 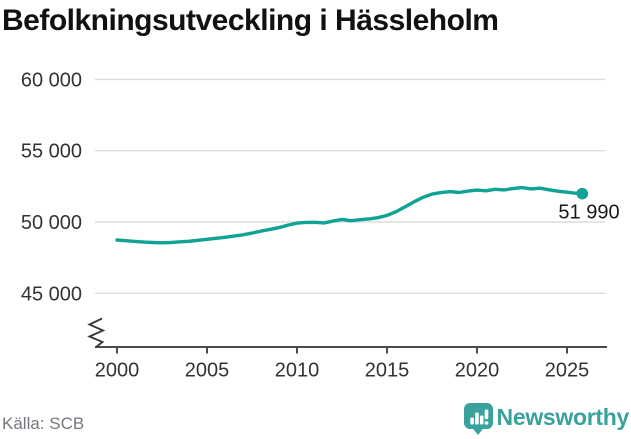 What do you see at coordinates (567, 371) in the screenshot?
I see `x-axis-tick-label: 2025` at bounding box center [567, 371].